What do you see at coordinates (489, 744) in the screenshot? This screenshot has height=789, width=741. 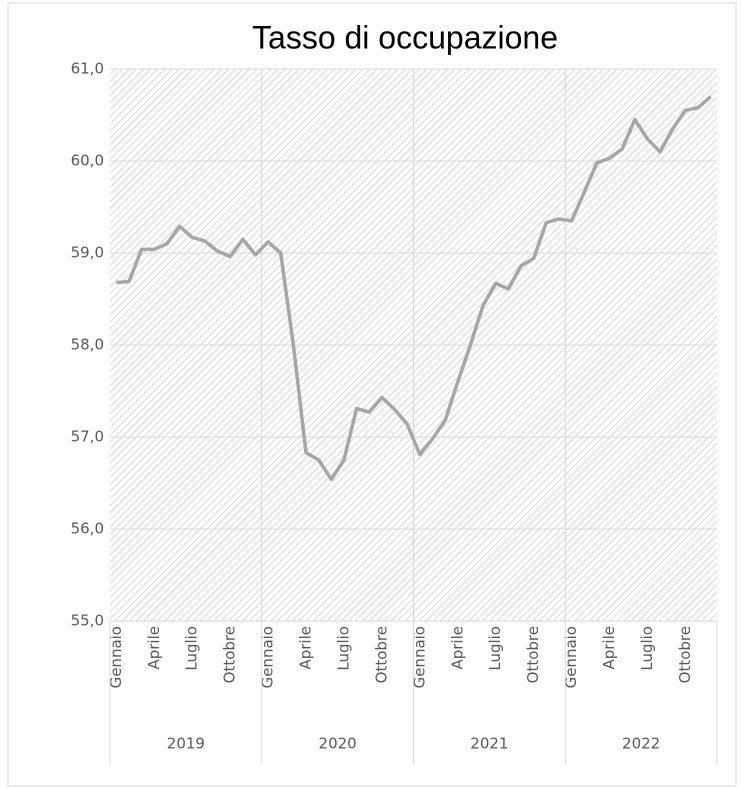 I see `year-label: 2021` at bounding box center [489, 744].